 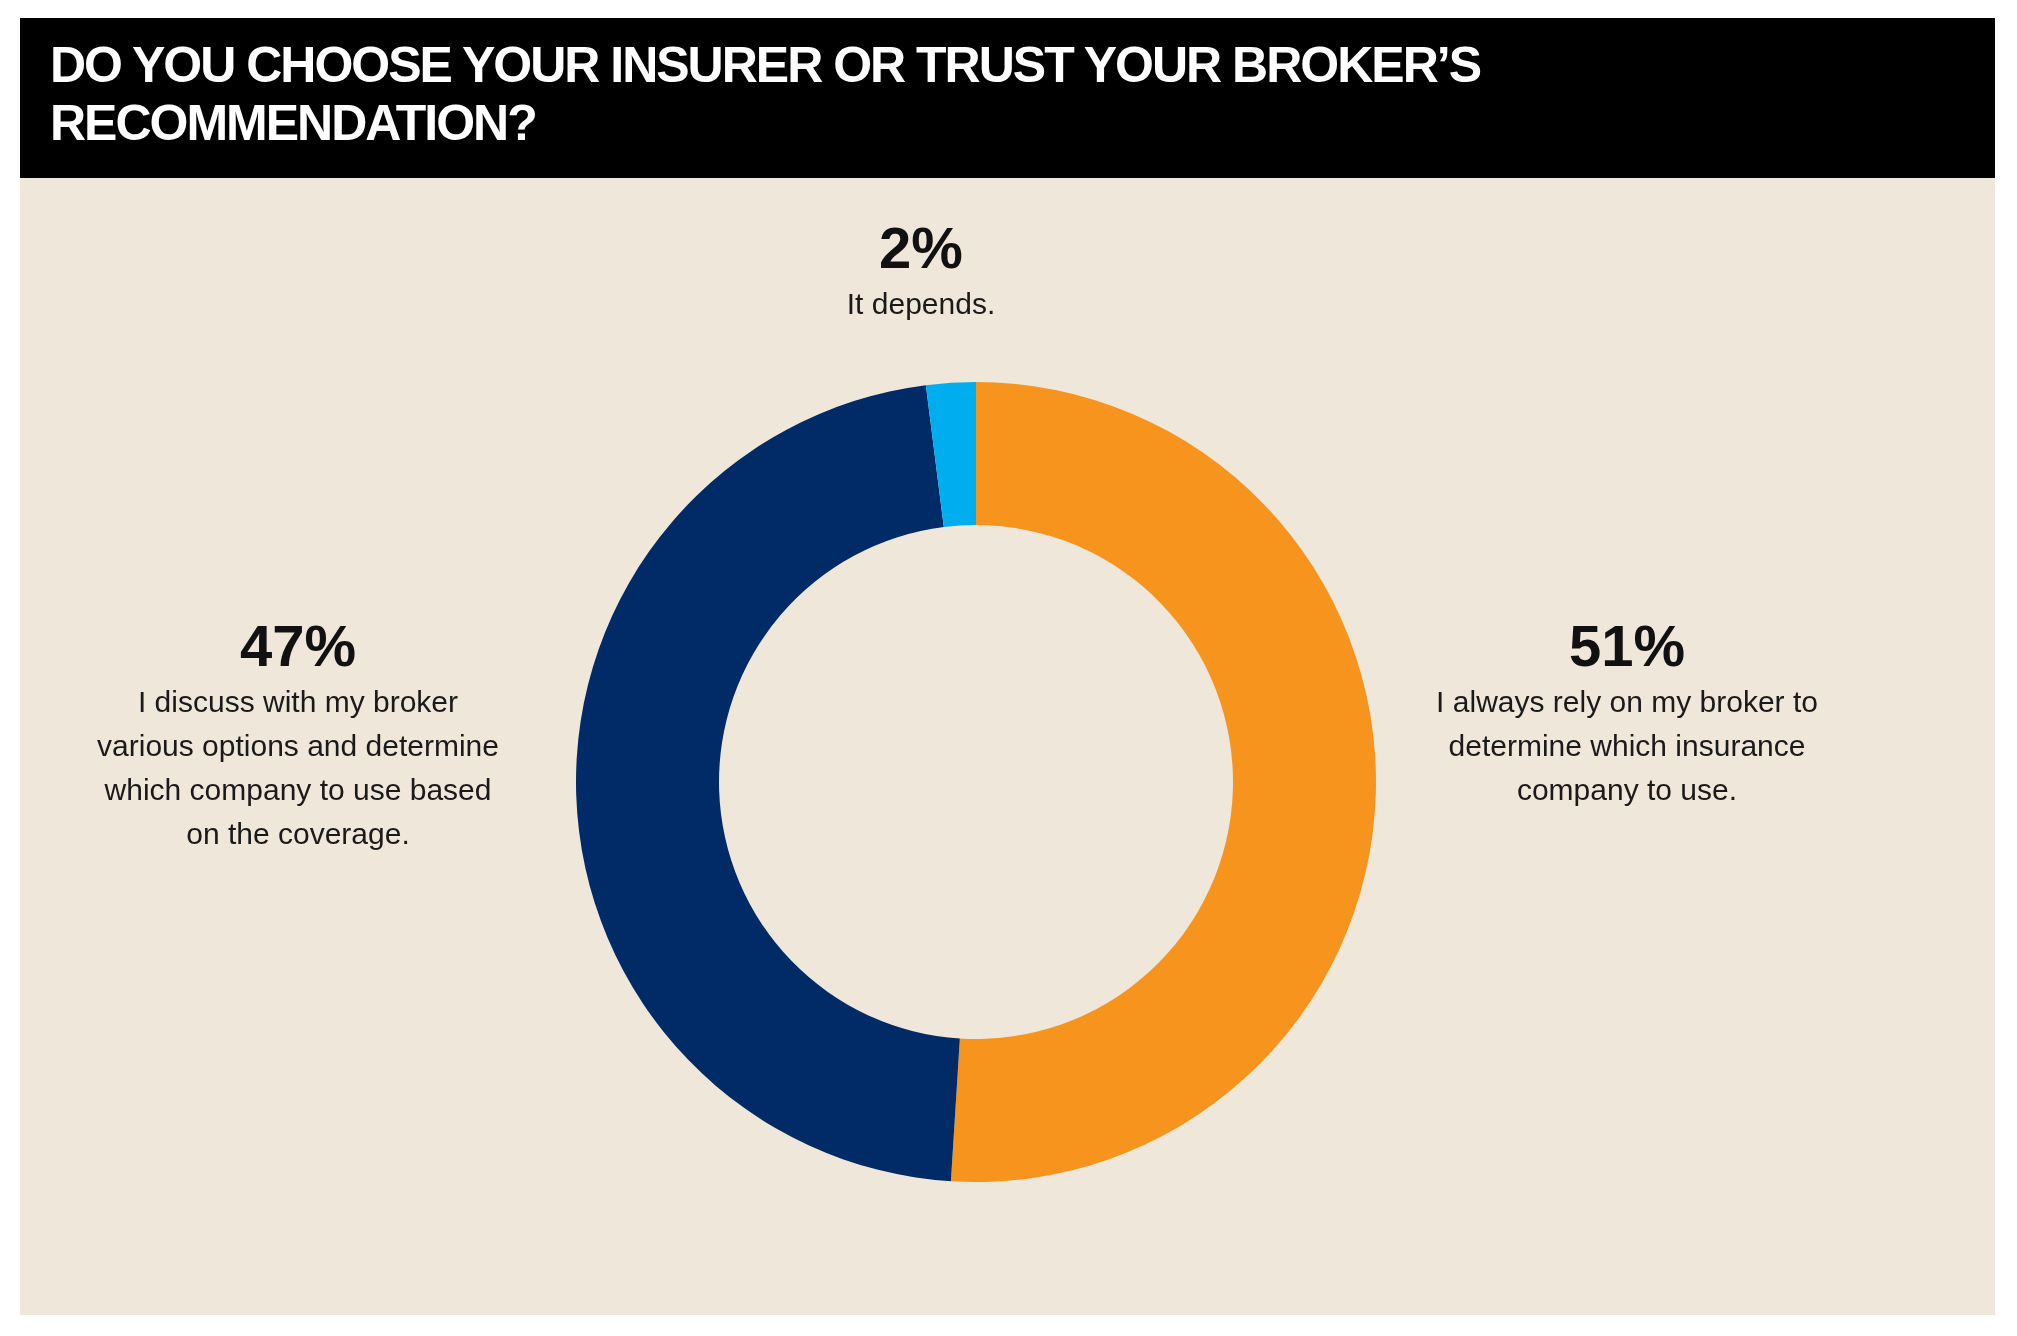 I want to click on slice-label: It depends., so click(x=921, y=303).